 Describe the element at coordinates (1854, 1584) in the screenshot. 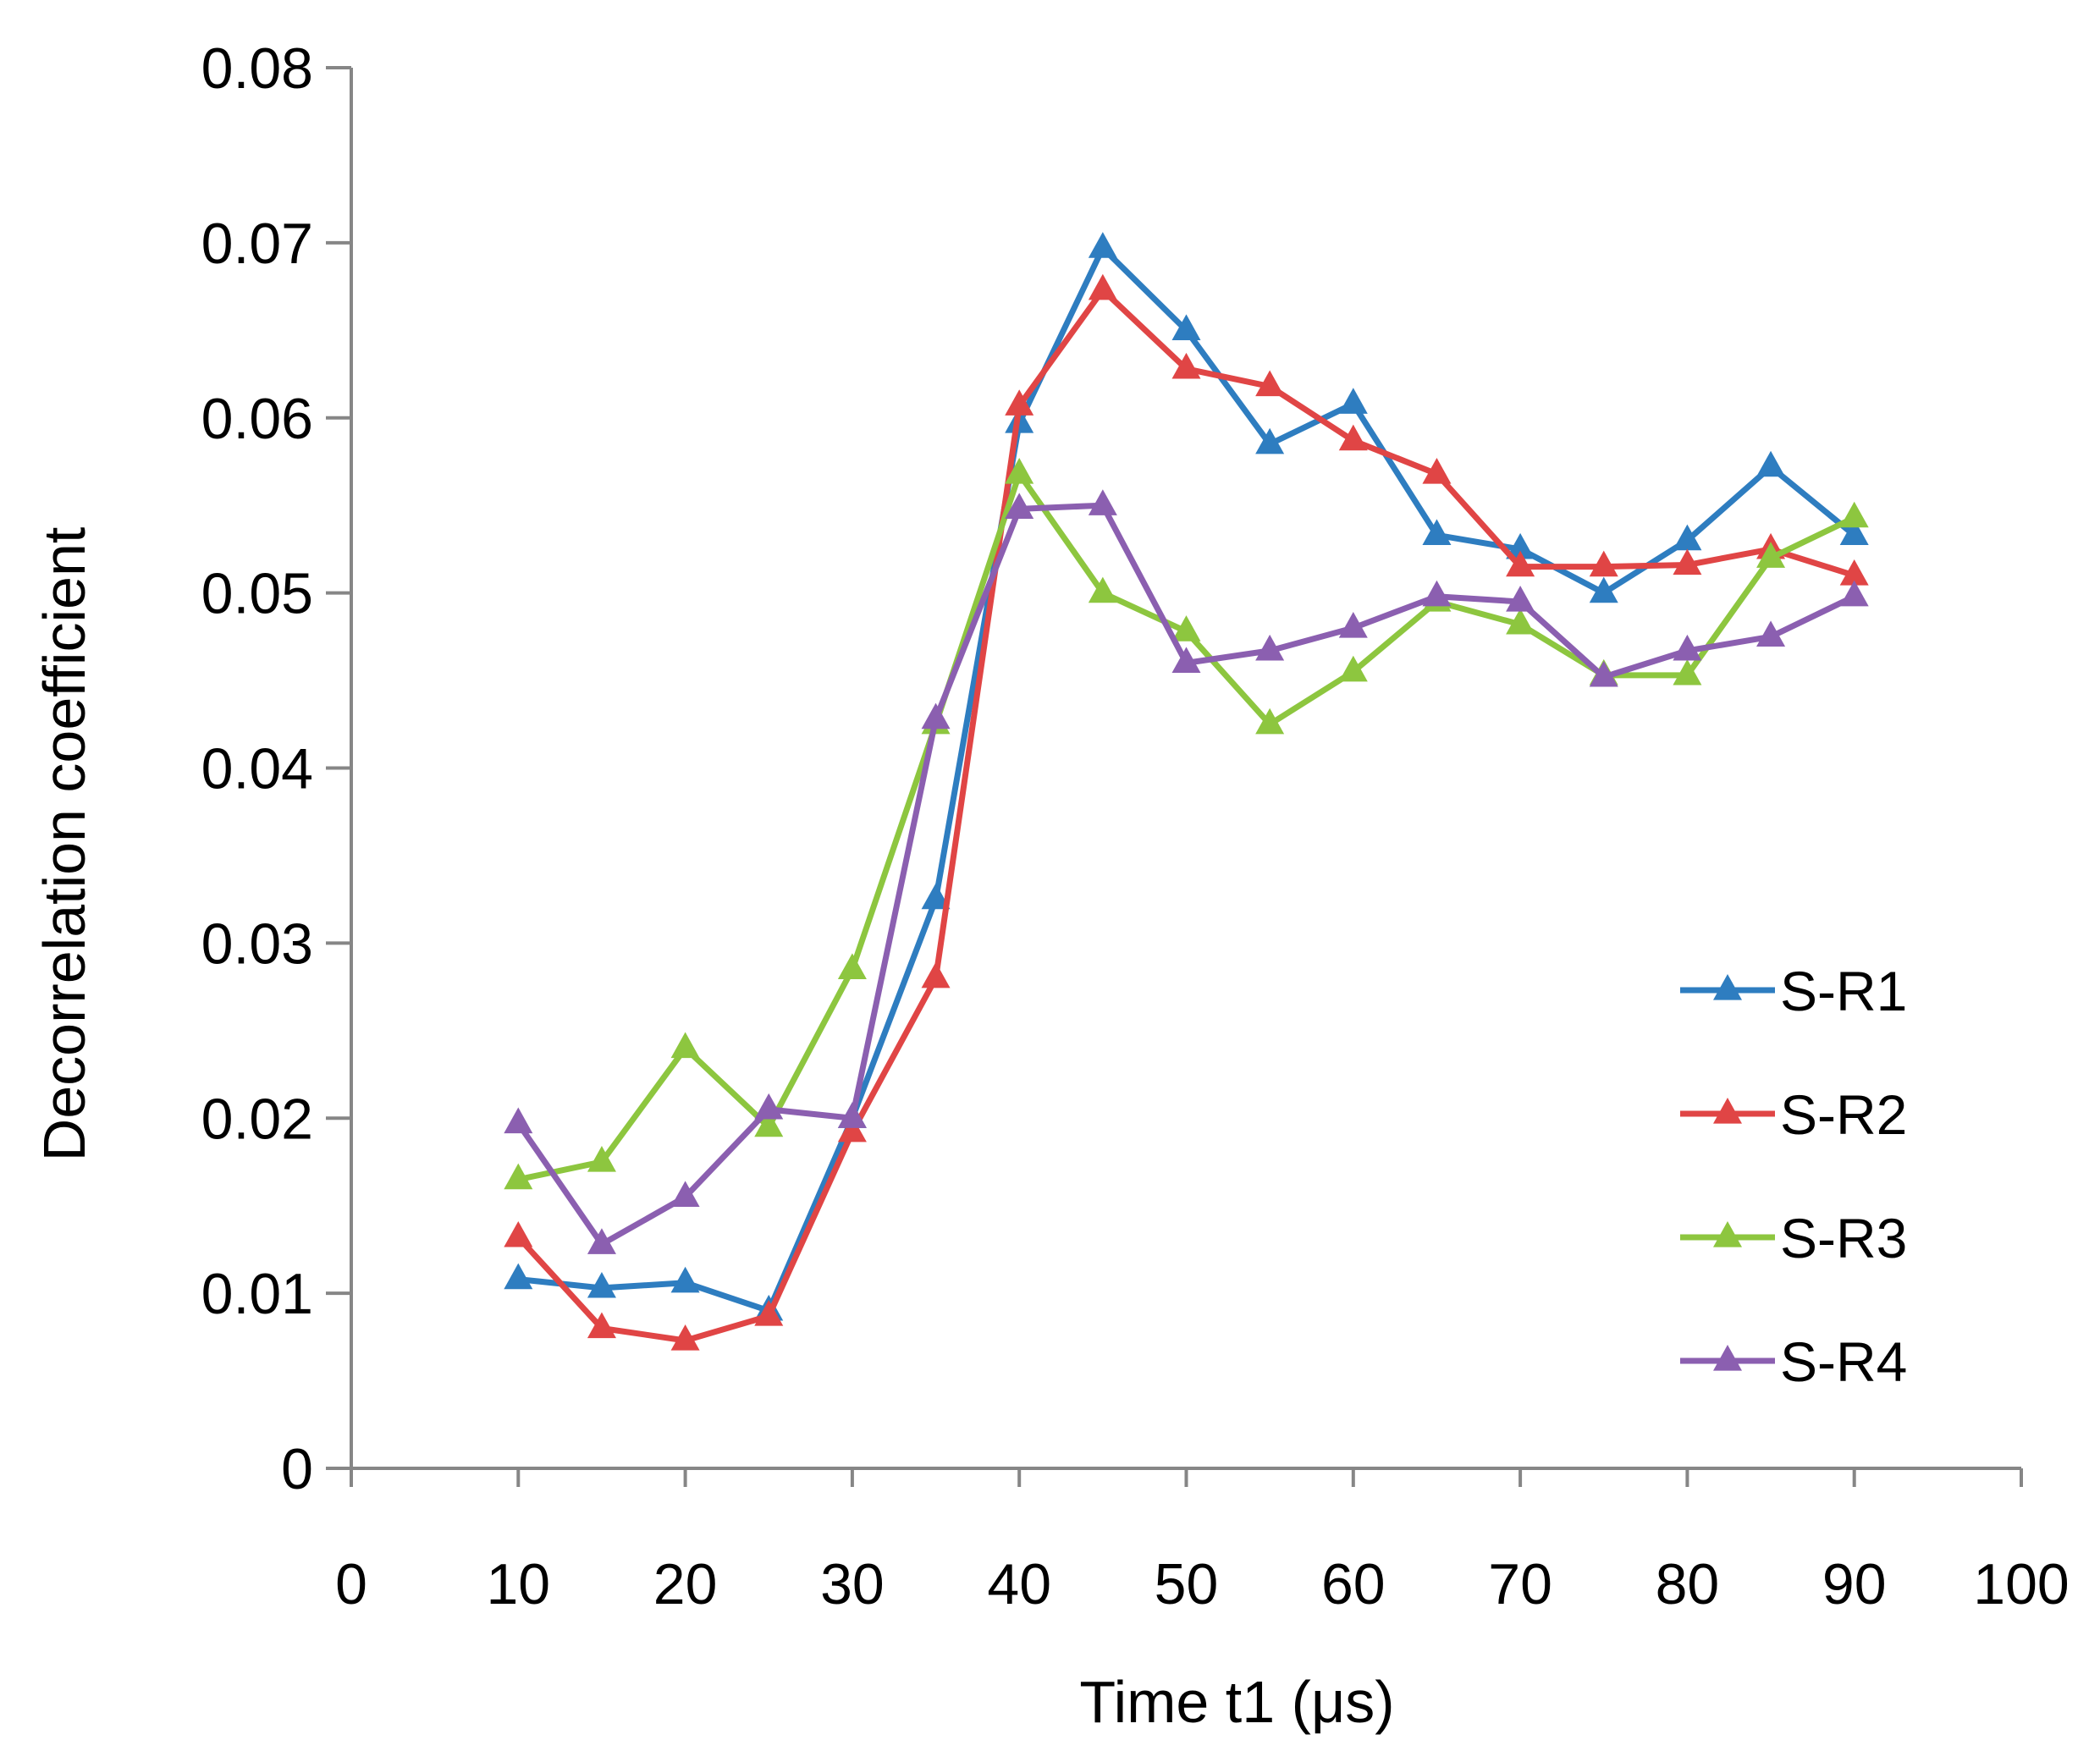

I see `x-tick-label: 90` at that location.